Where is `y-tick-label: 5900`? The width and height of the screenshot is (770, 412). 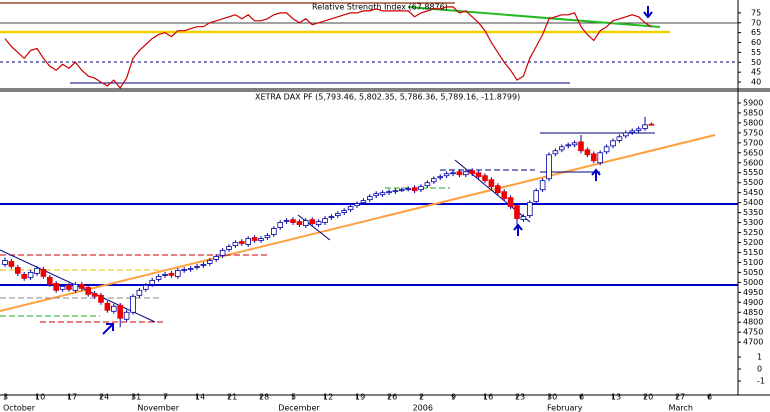 y-tick-label: 5900 is located at coordinates (753, 102).